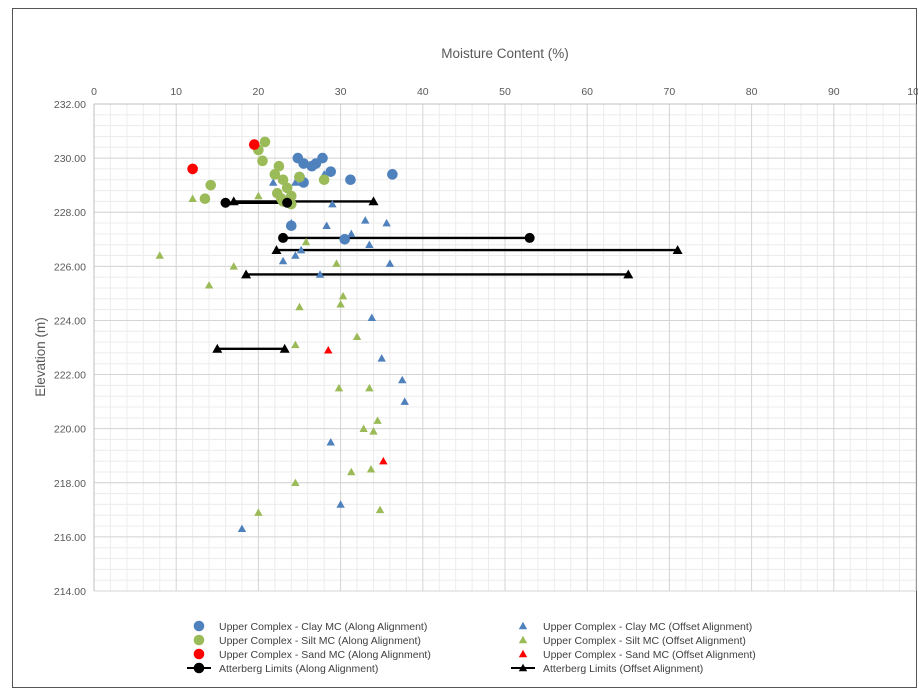 Image resolution: width=919 pixels, height=689 pixels. What do you see at coordinates (834, 92) in the screenshot?
I see `x-tick-label: 90` at bounding box center [834, 92].